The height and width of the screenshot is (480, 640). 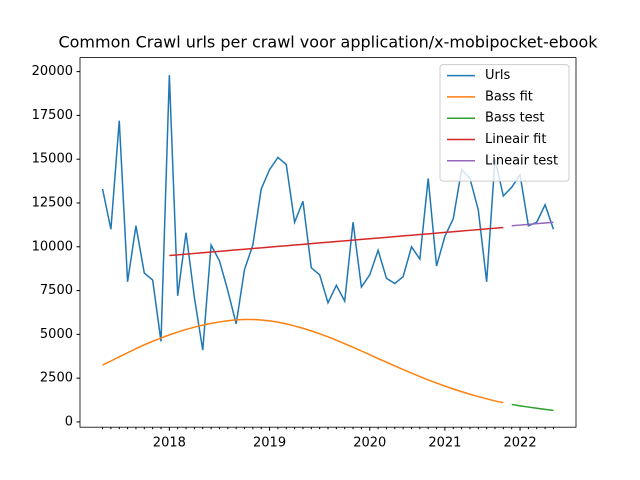 What do you see at coordinates (169, 443) in the screenshot?
I see `x-tick-label: 2018` at bounding box center [169, 443].